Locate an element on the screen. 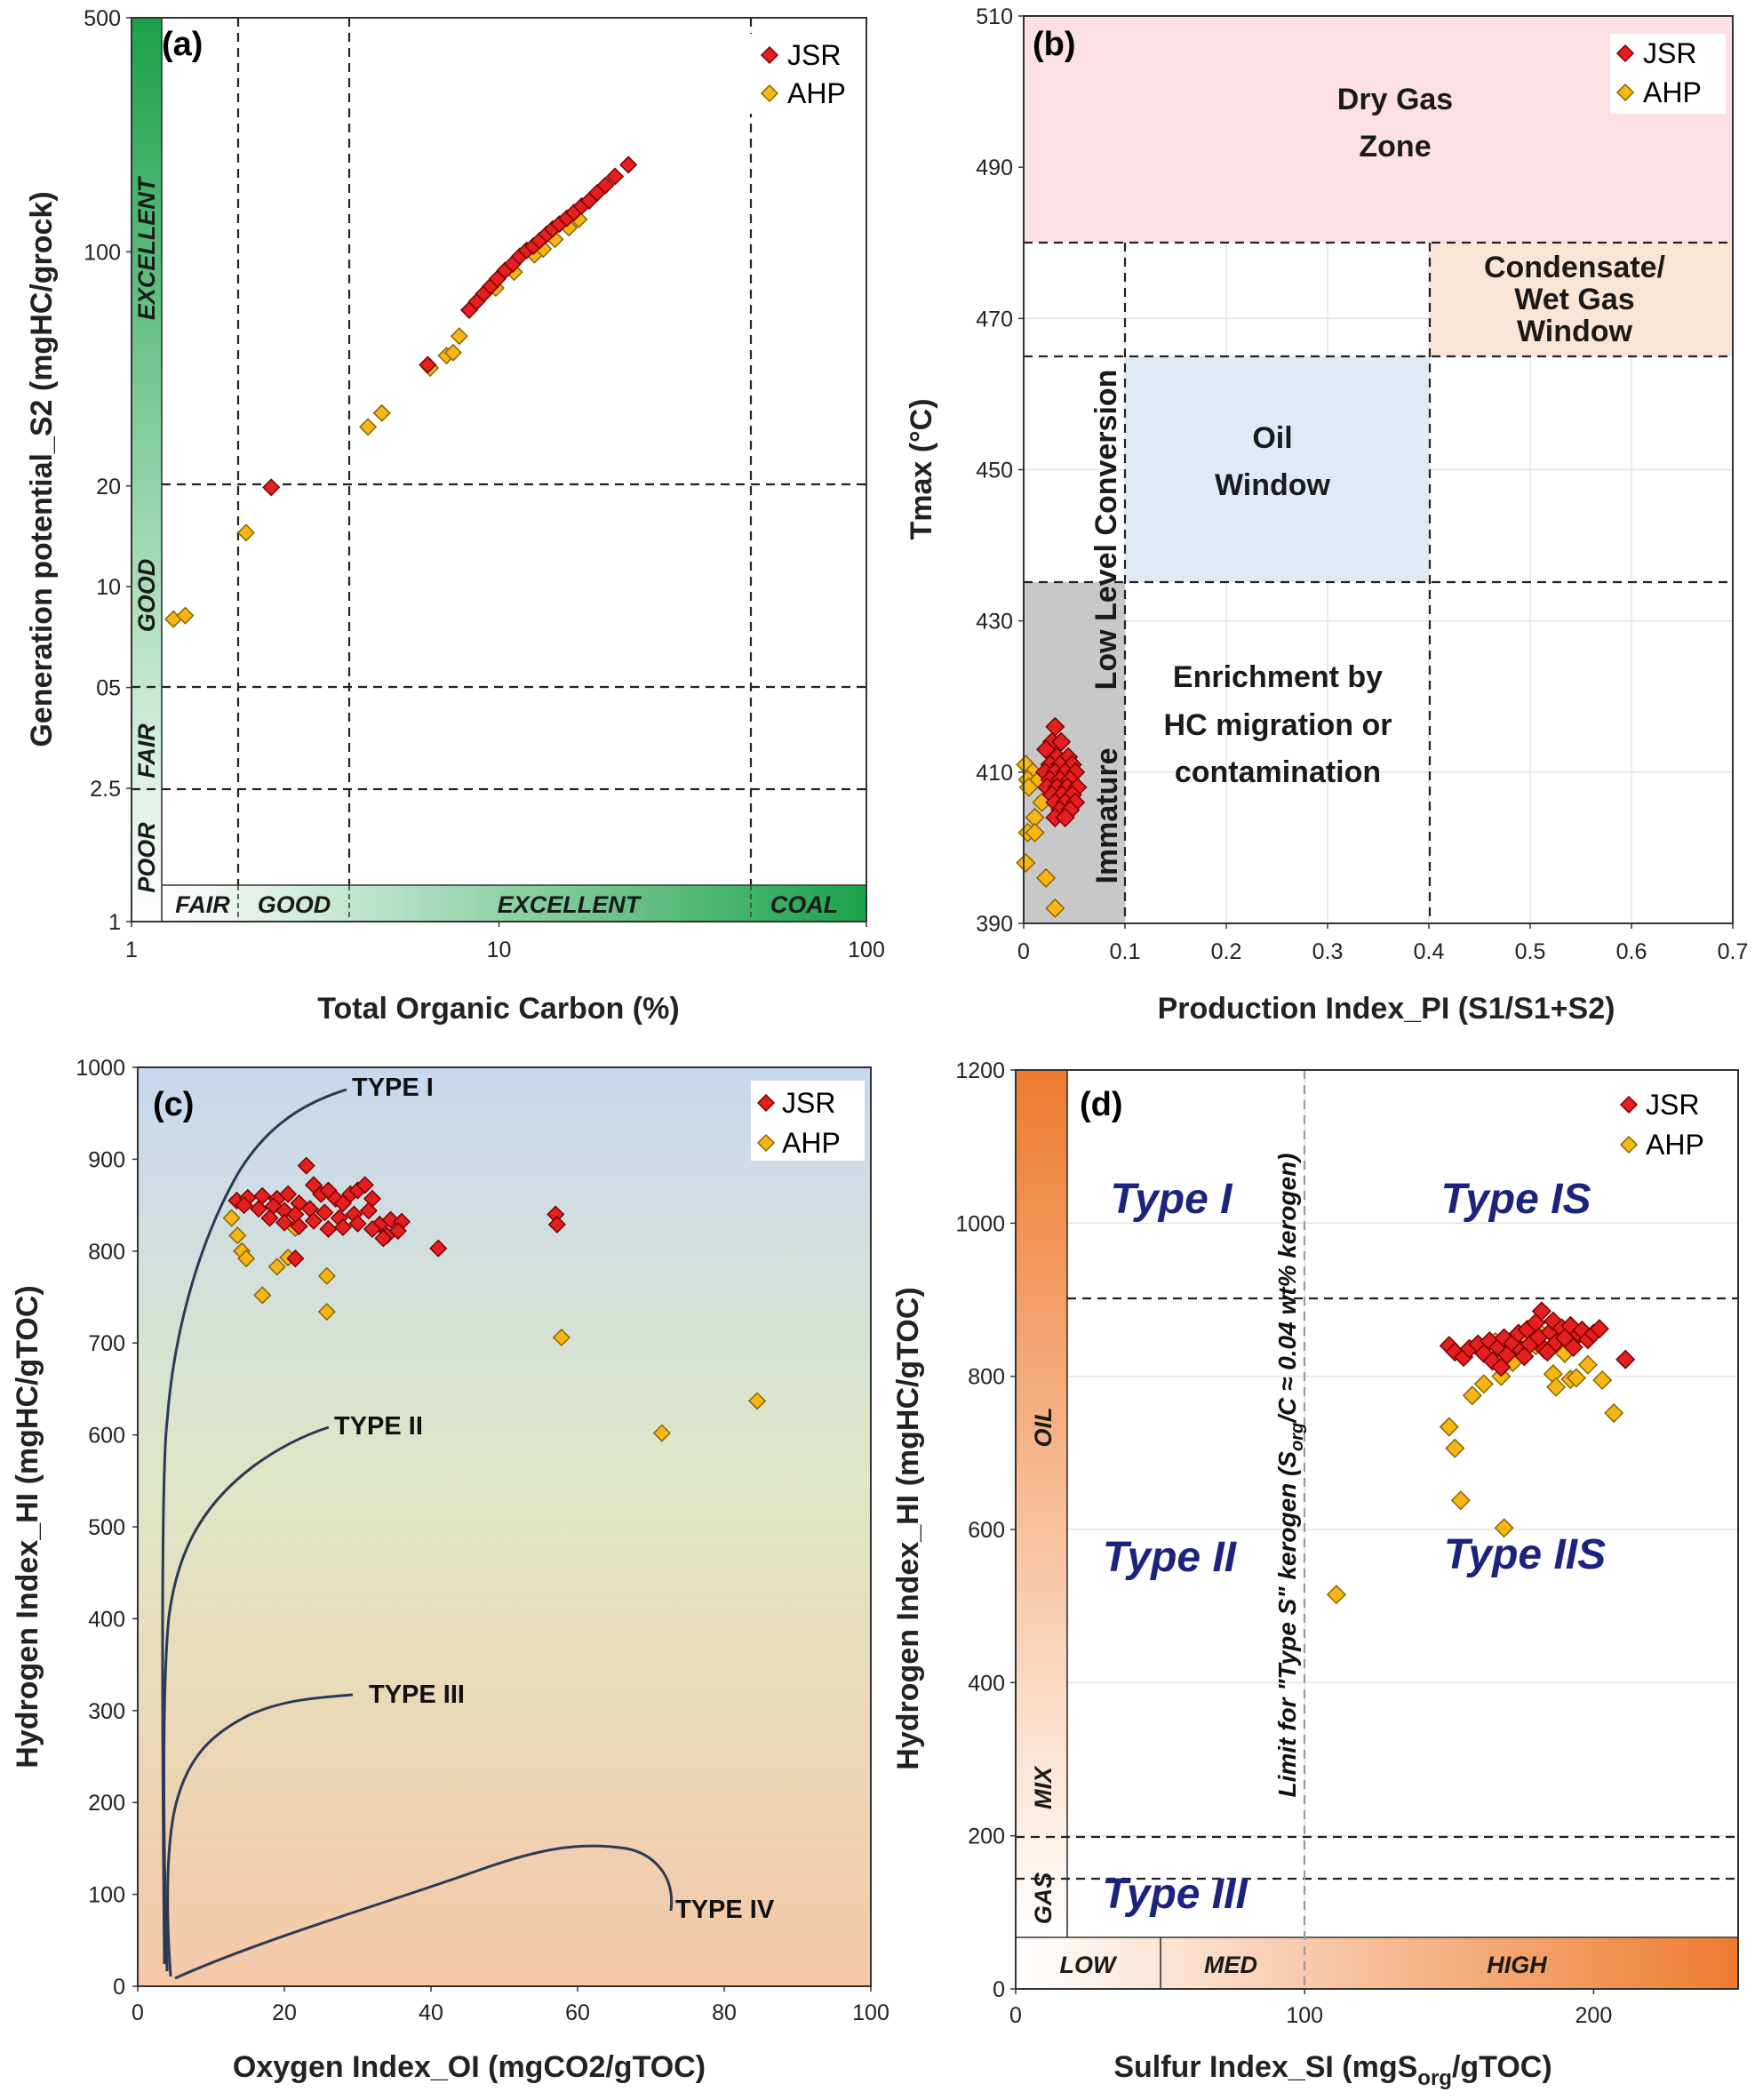 The image size is (1755, 2100). panel-b-ytick-label: 490 is located at coordinates (994, 168).